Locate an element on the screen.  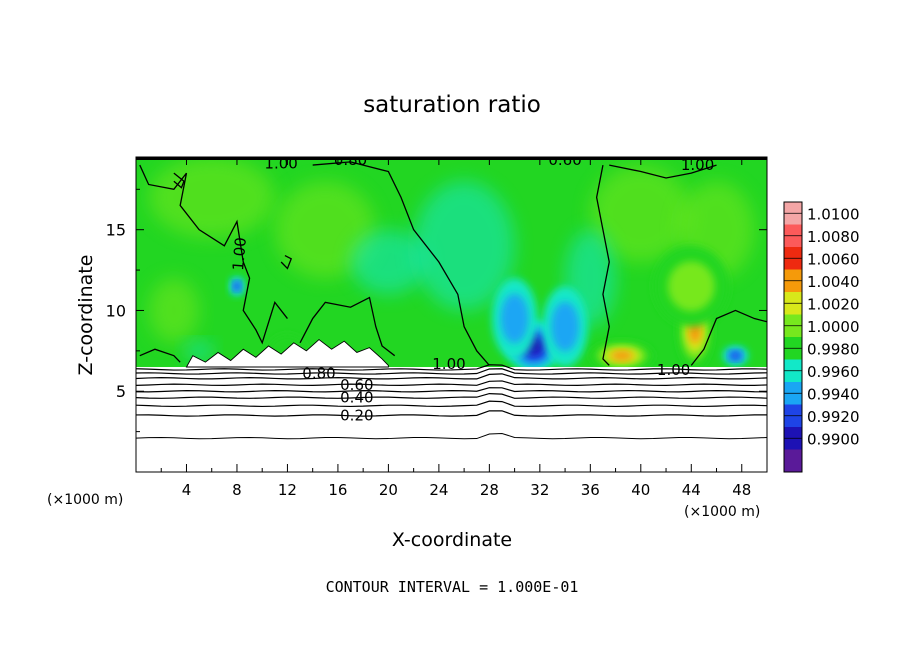
colorbar-label: 0.9920 is located at coordinates (833, 417).